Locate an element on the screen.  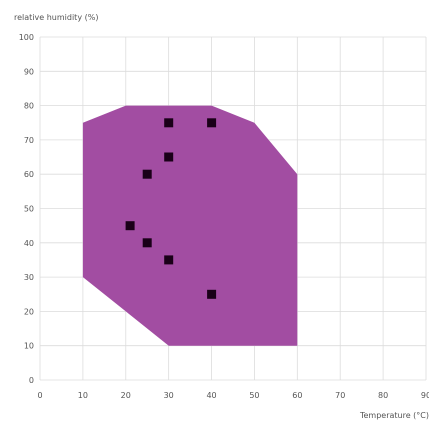
data-points is located at coordinates (171, 208).